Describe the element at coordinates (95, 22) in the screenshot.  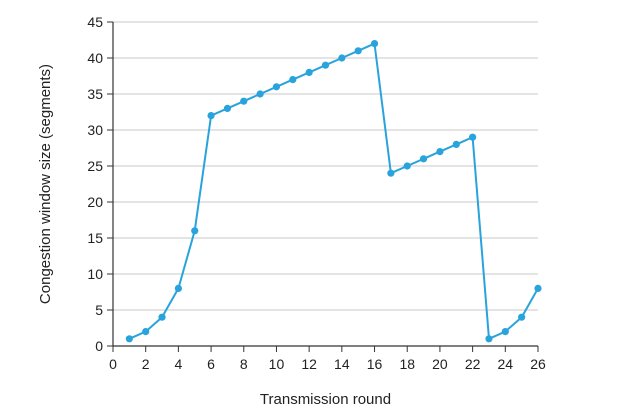
I see `y-tick-label: 45` at that location.